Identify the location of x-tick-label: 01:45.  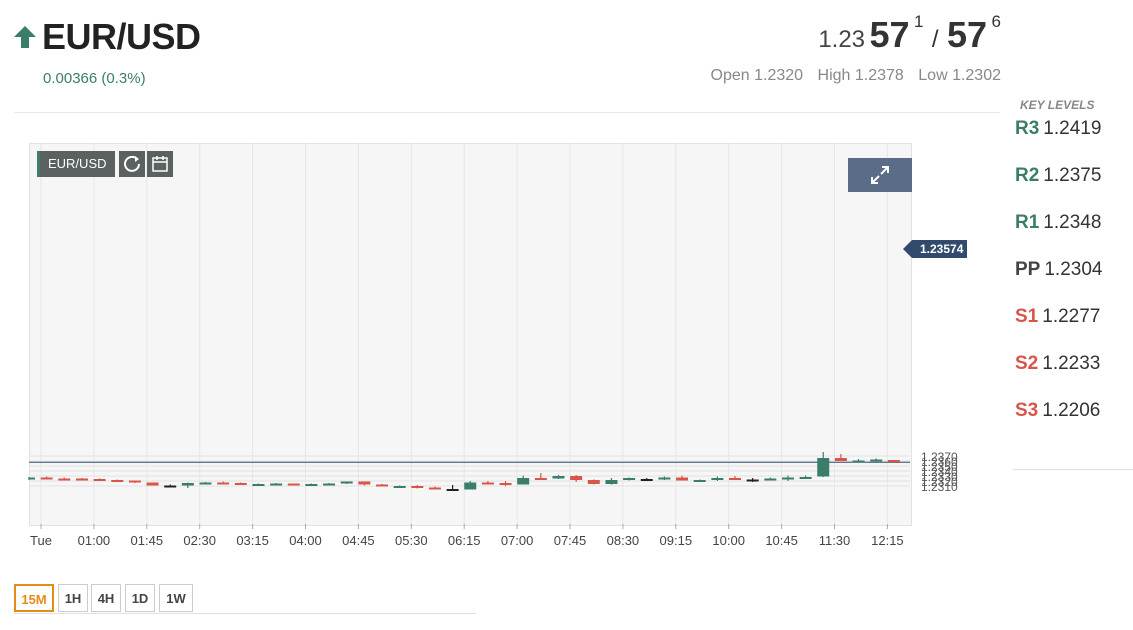
(147, 540).